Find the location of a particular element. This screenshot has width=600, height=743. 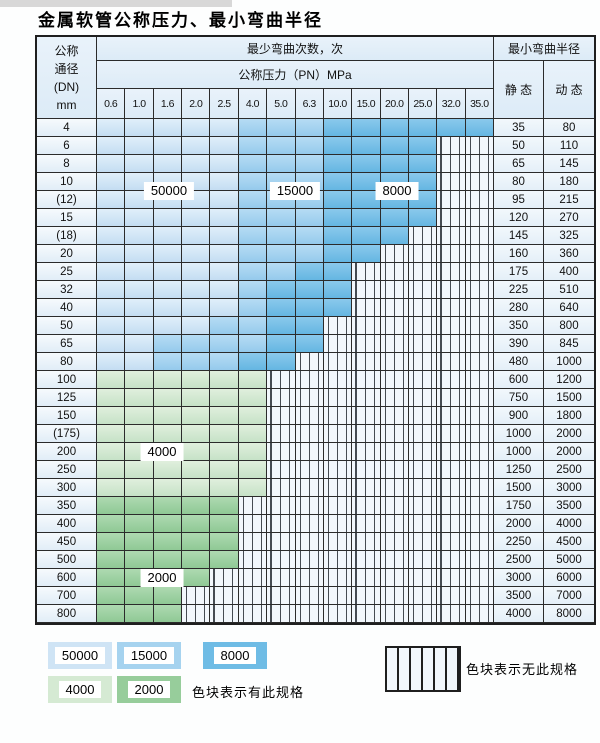

static-radius-cell: 3500 is located at coordinates (519, 596).